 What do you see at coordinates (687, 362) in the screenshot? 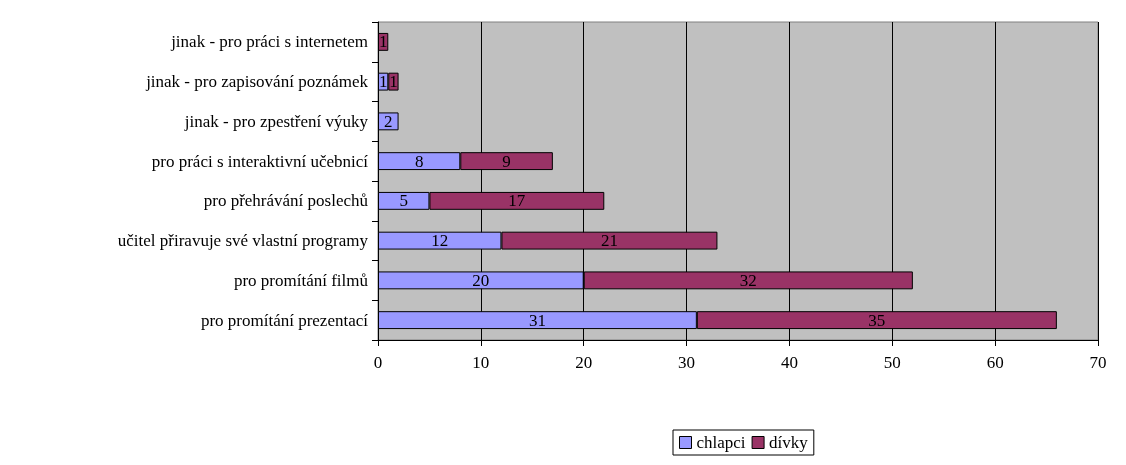
I see `x-tick-label: 30` at bounding box center [687, 362].